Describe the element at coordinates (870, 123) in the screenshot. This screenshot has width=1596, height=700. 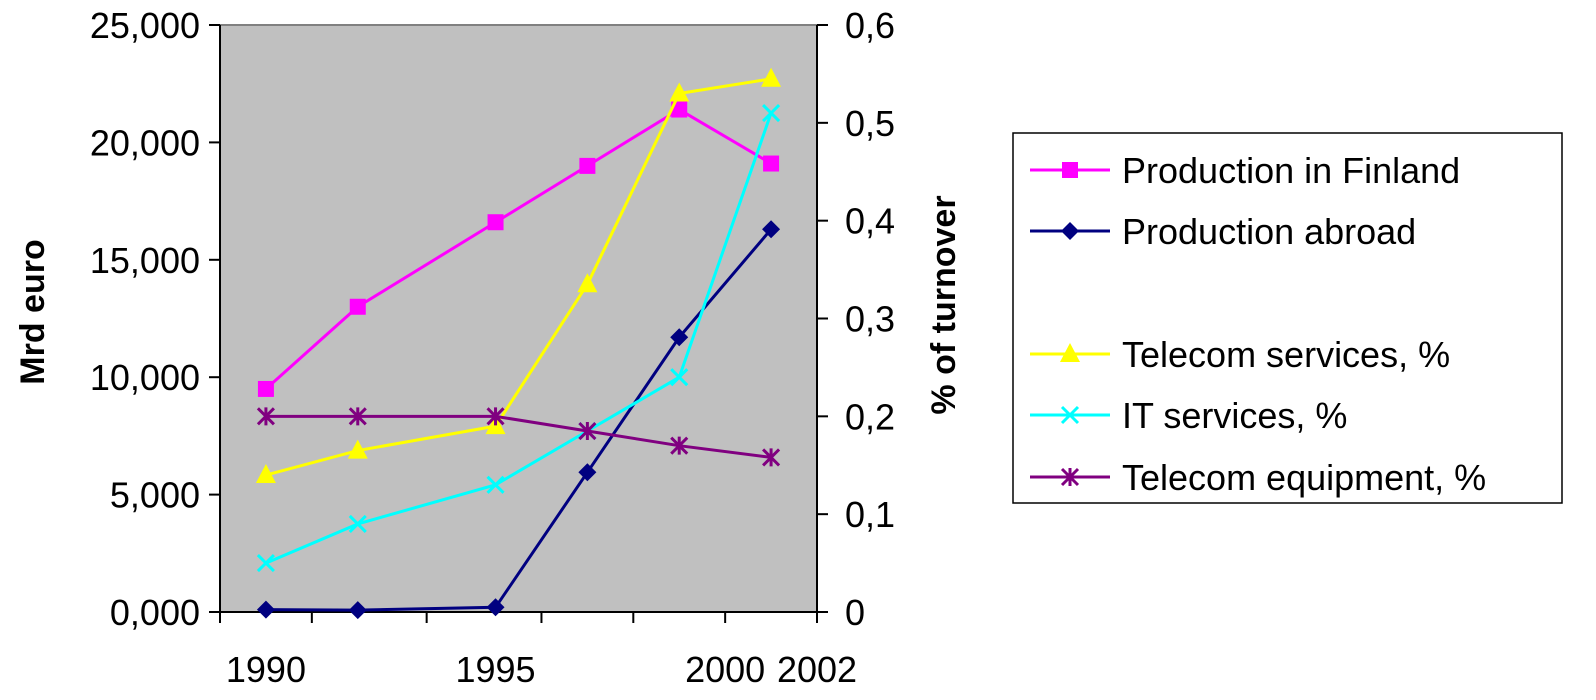
I see `y-right-tick-label: 0,5` at that location.